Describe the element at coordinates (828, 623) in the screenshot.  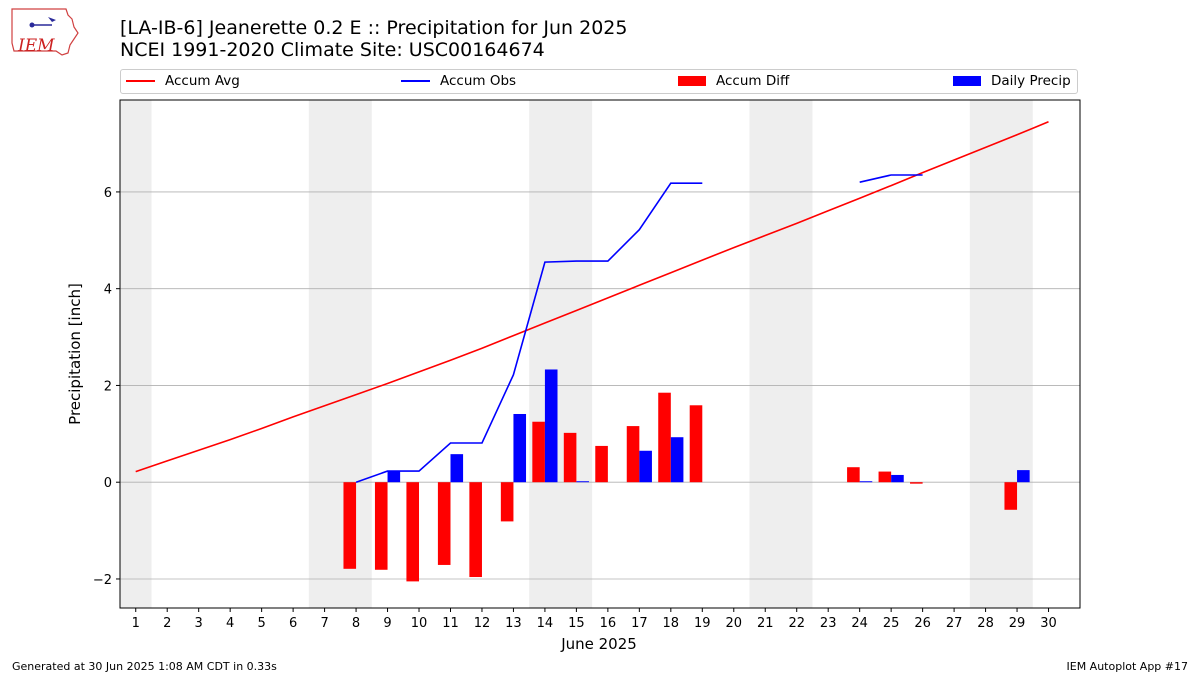
I see `x-tick-label: 23` at that location.